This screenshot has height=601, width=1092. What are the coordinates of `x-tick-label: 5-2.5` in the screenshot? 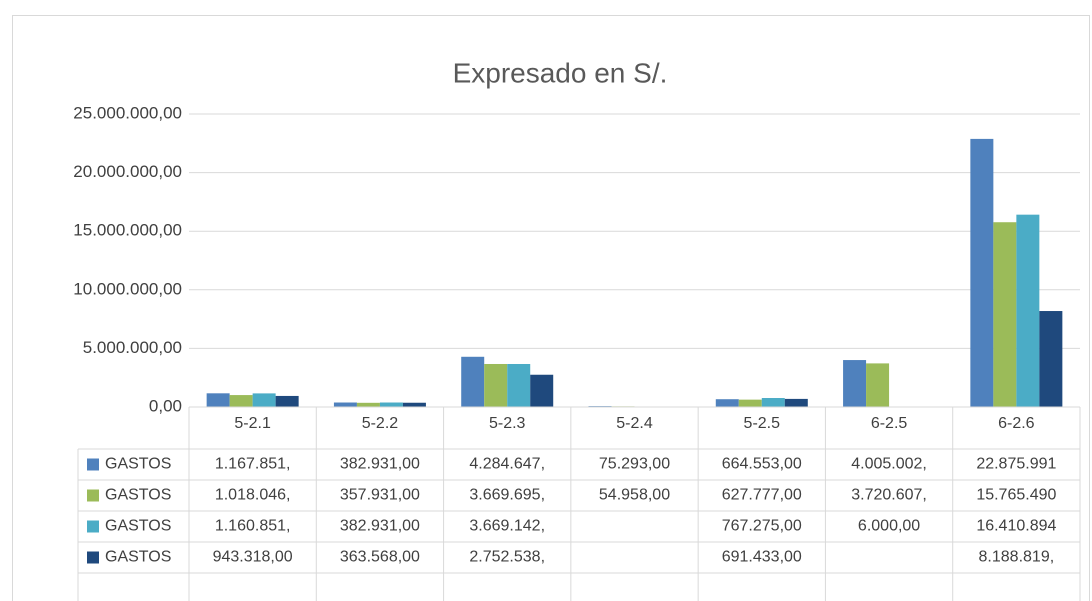 It's located at (762, 423).